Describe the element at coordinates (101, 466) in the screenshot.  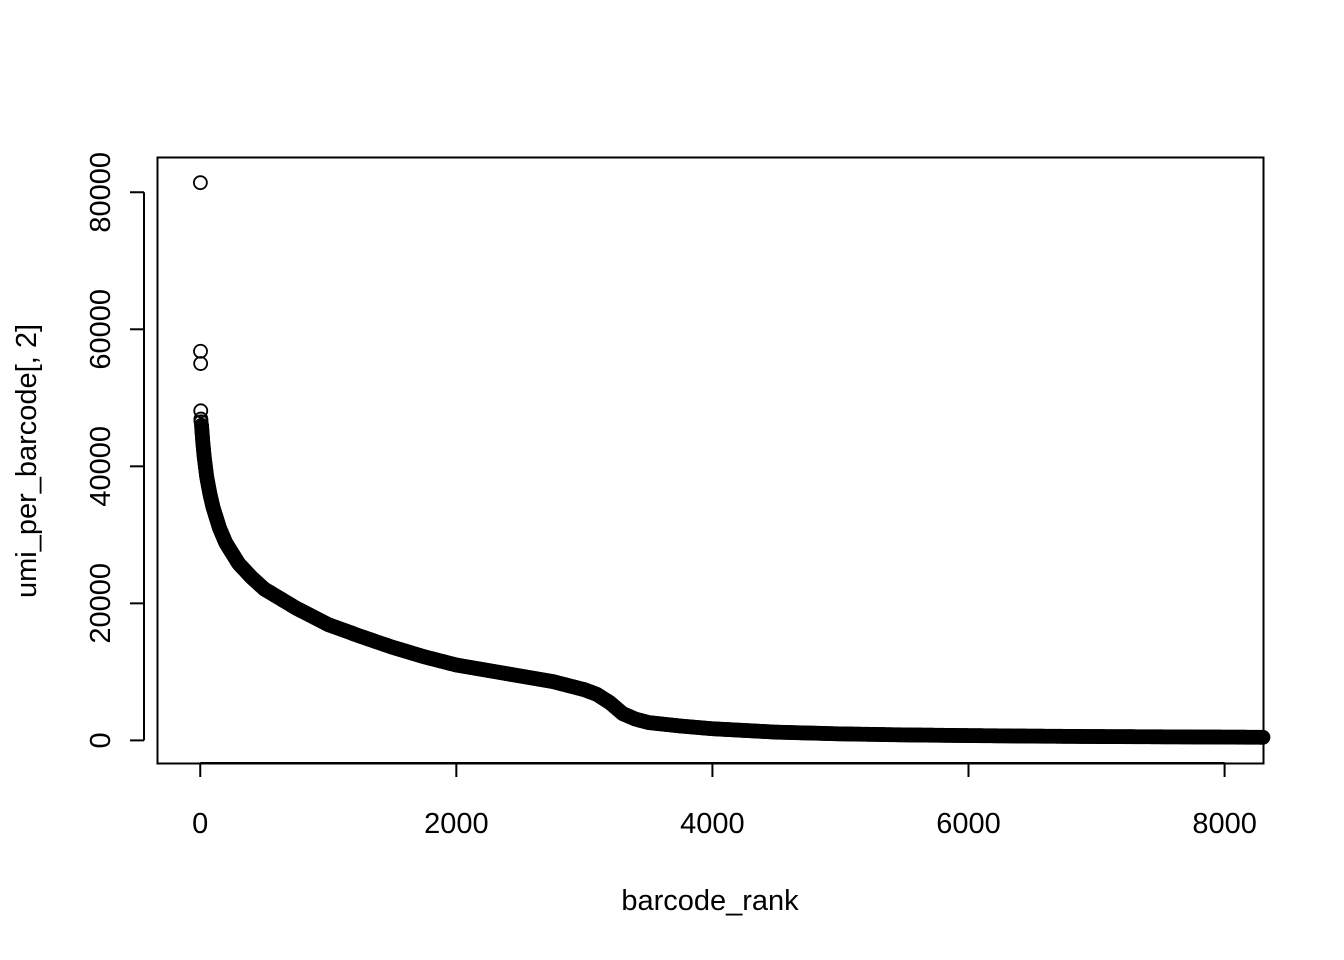
I see `y-tick-label: 40000` at that location.